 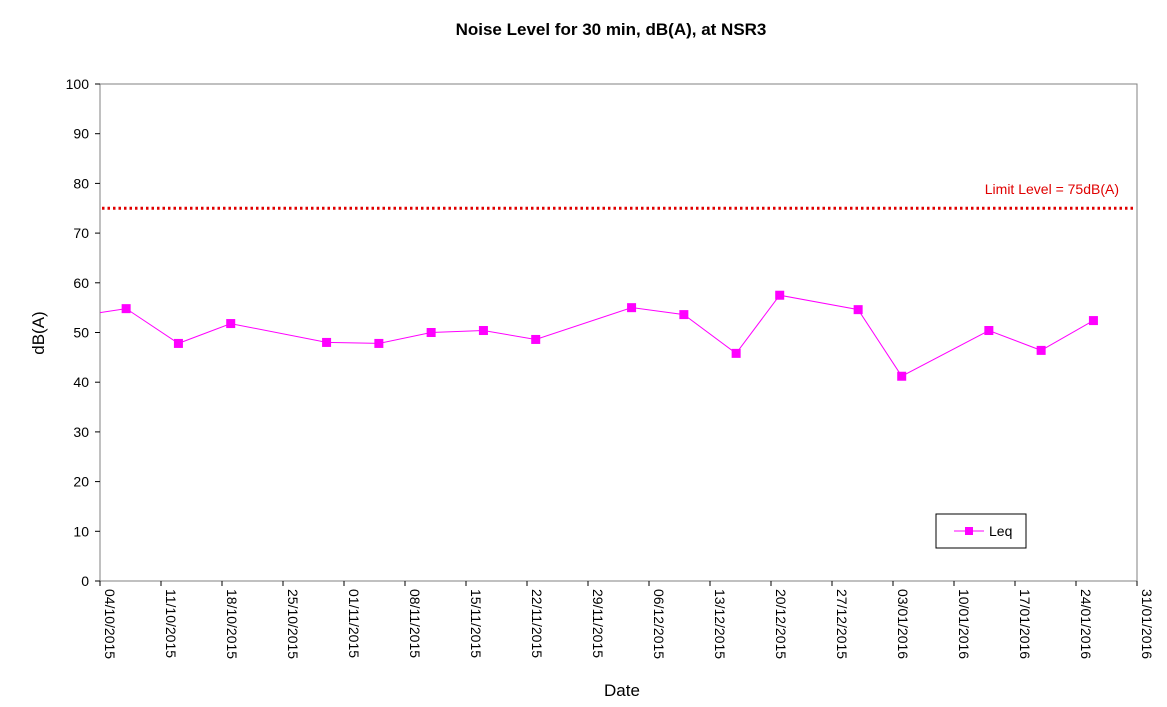 What do you see at coordinates (81, 233) in the screenshot?
I see `y-tick-label: 70` at bounding box center [81, 233].